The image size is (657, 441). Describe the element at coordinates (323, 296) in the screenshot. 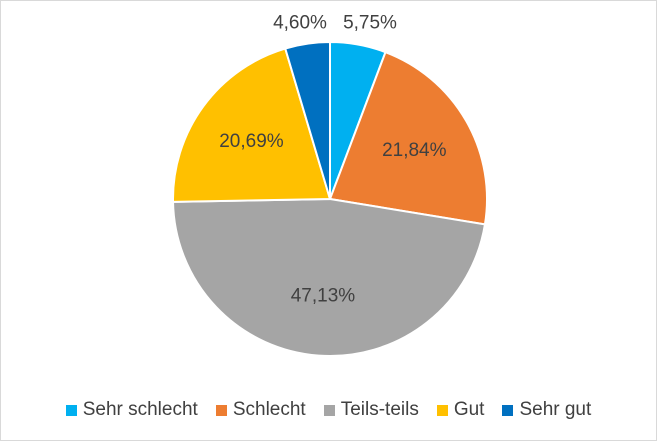

I see `data-label-teils-teils: 47,13%` at that location.